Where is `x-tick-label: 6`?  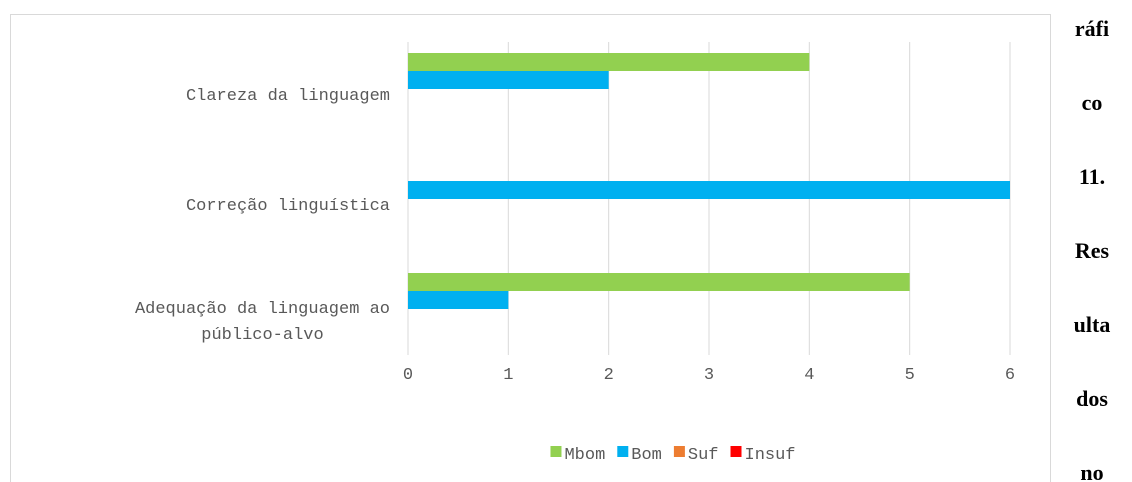
x-tick-label: 6 is located at coordinates (1010, 375).